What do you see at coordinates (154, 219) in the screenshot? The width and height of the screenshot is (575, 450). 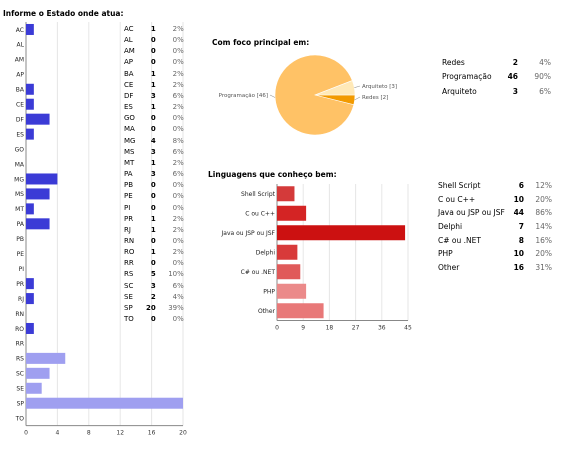 I see `states-table-row: PR 1 2%` at bounding box center [154, 219].